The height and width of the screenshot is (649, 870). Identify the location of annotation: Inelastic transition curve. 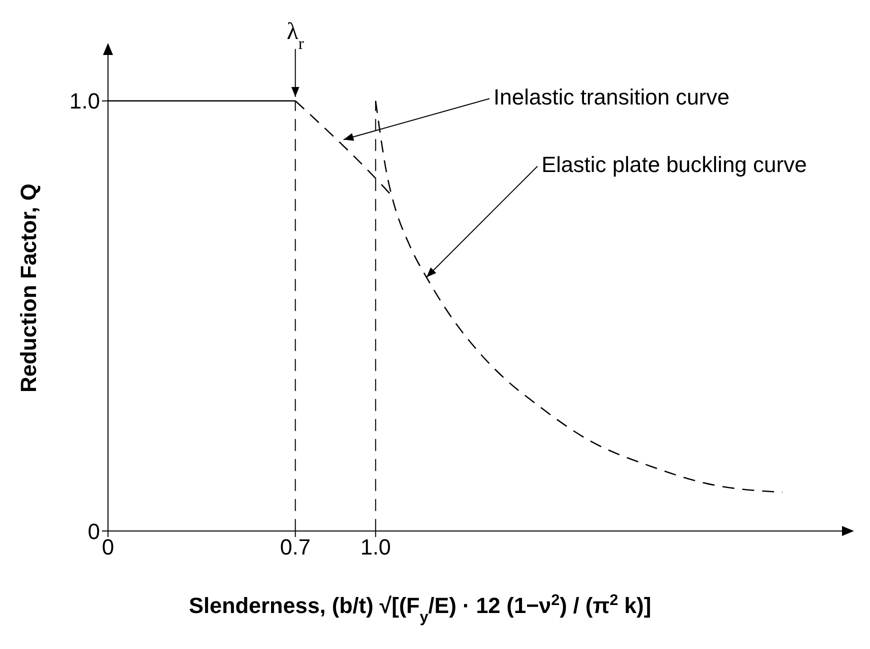
(612, 97).